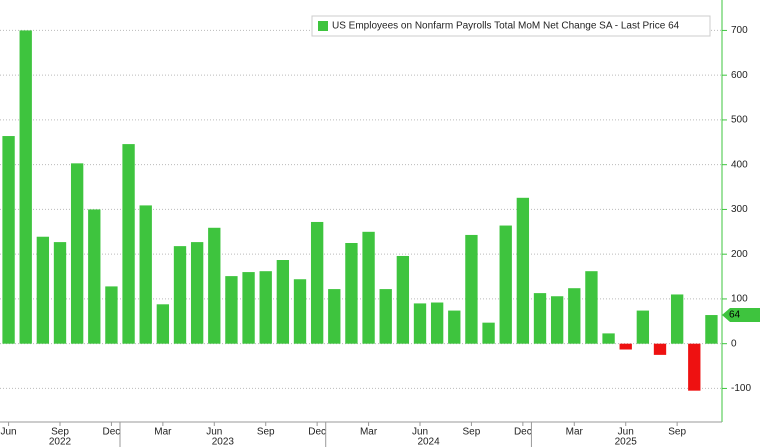 The image size is (760, 447). I want to click on y-tick-label: 700, so click(739, 30).